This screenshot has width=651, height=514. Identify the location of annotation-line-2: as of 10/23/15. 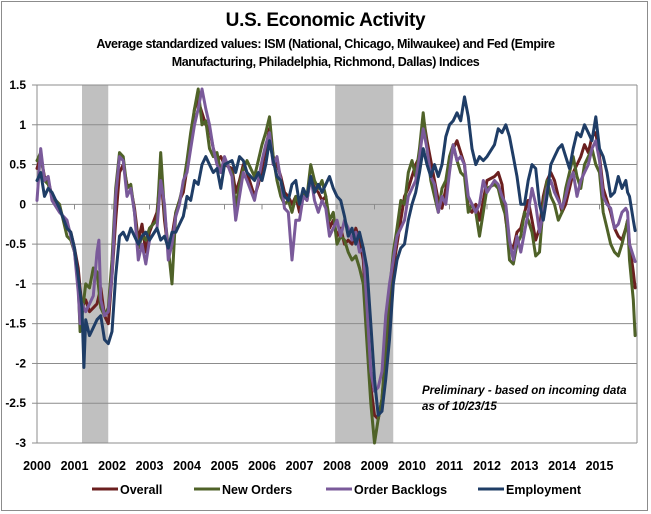
(459, 407).